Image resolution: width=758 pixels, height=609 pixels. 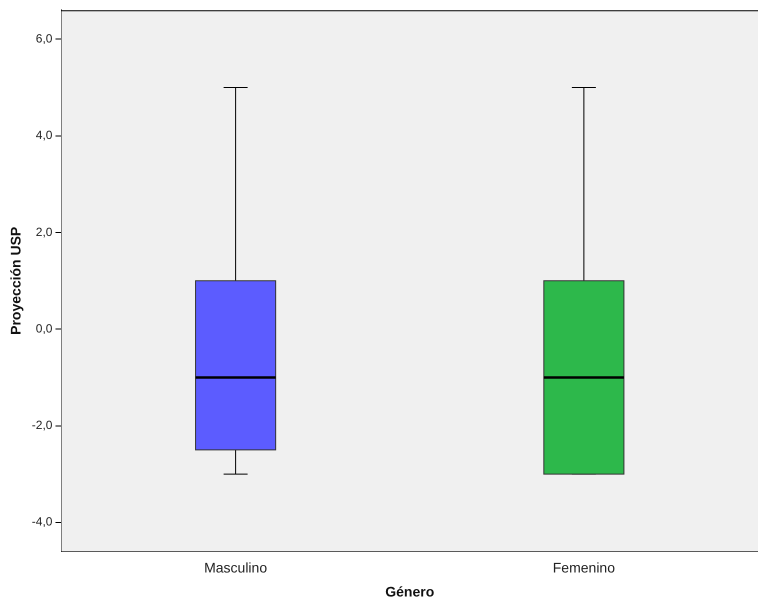 I want to click on y-tick-label: 4,0, so click(x=44, y=135).